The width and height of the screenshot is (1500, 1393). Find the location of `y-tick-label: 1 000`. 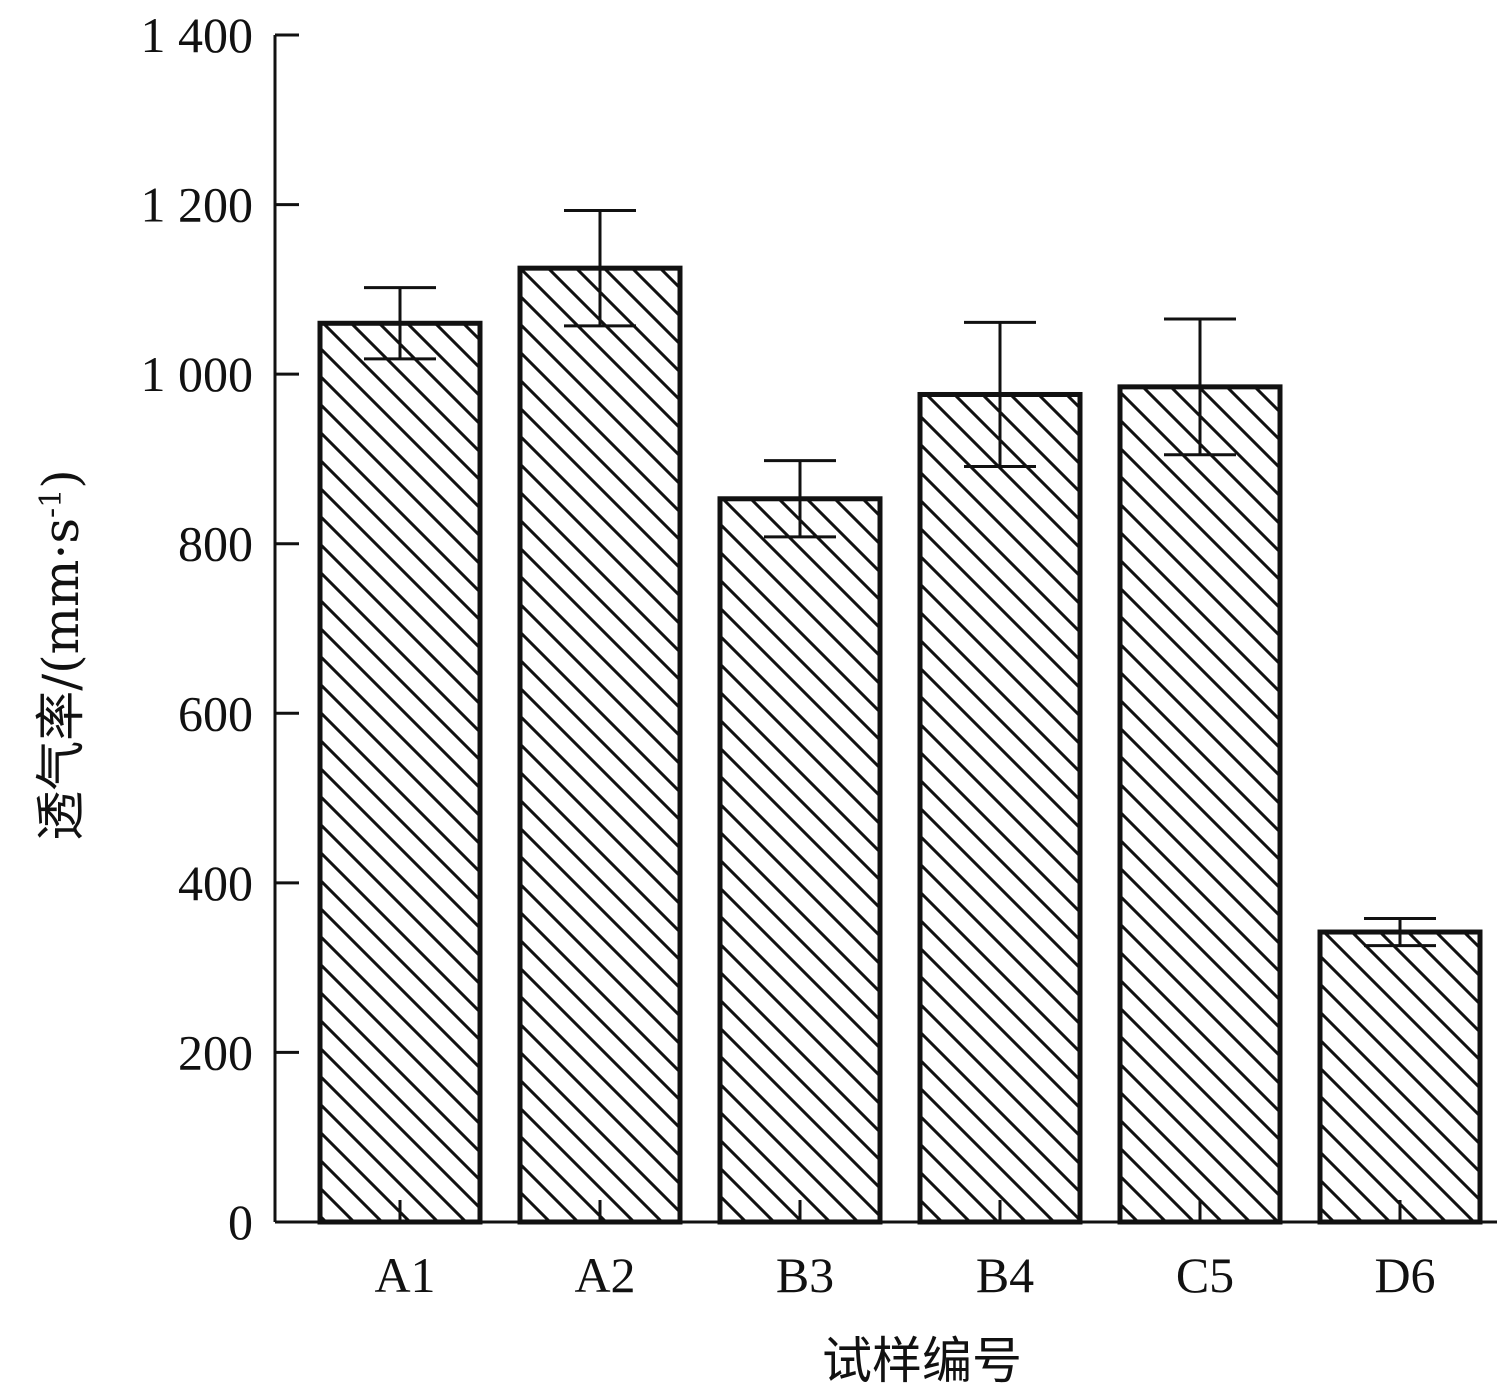

y-tick-label: 1 000 is located at coordinates (197, 374).